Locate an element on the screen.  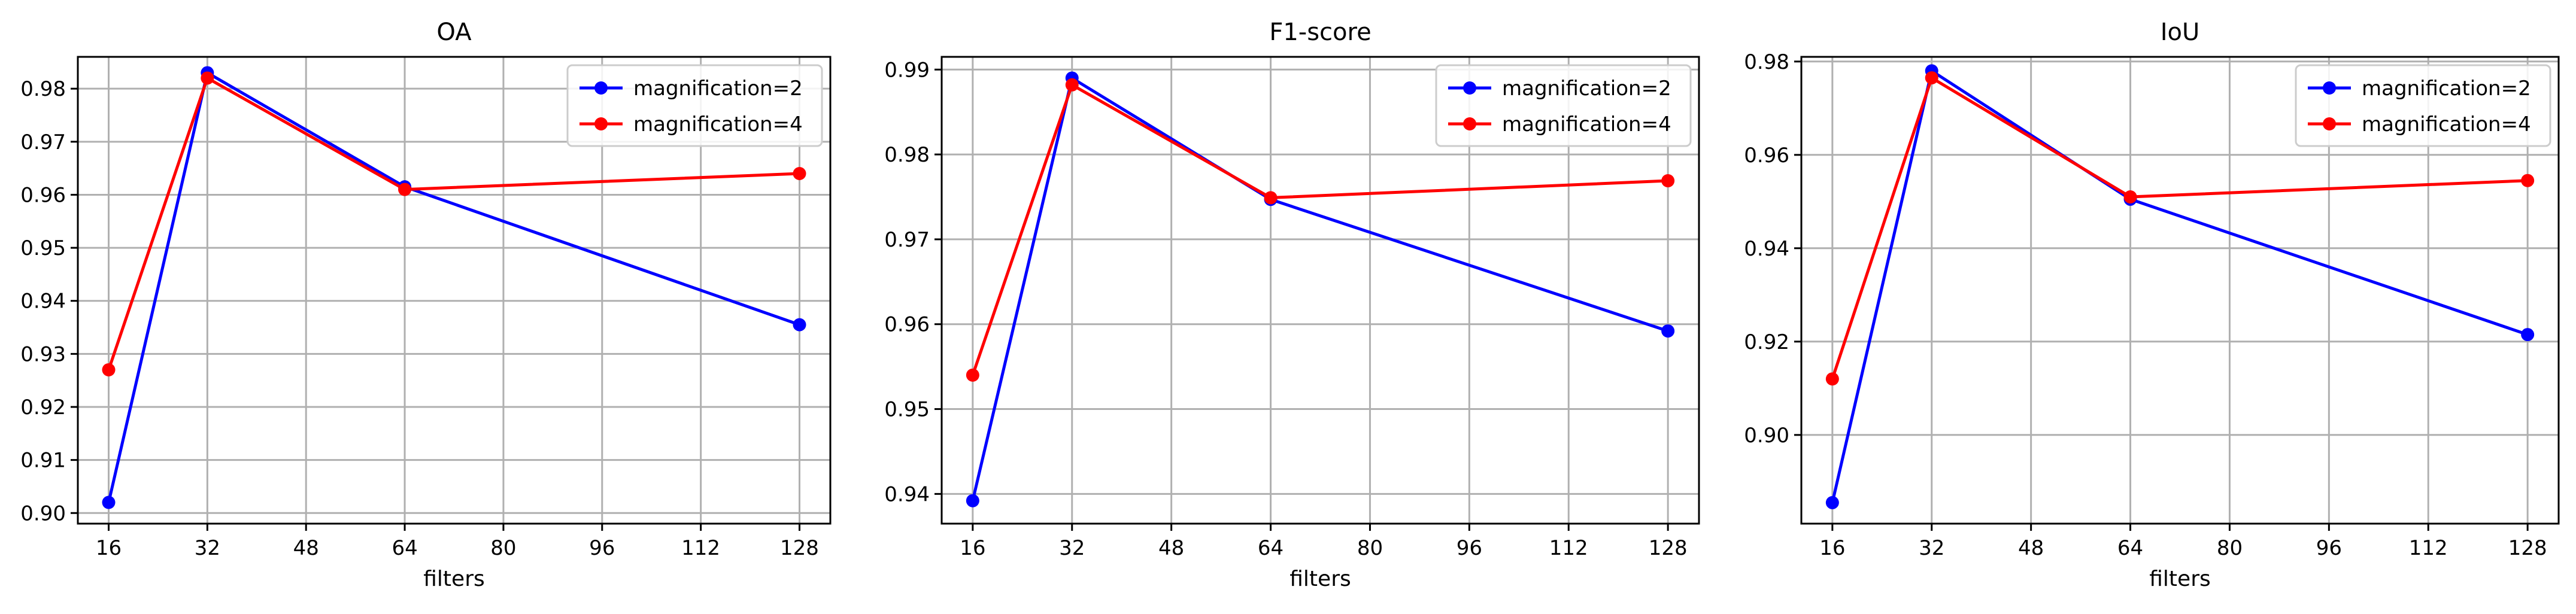
chart-title: IoU is located at coordinates (2180, 32).